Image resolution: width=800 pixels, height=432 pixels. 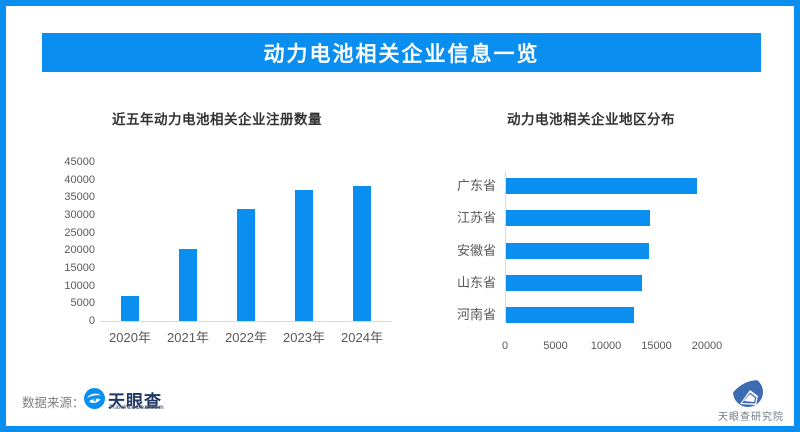 What do you see at coordinates (217, 119) in the screenshot?
I see `left-chart-title: 近五年动力电池相关企业注册数量` at bounding box center [217, 119].